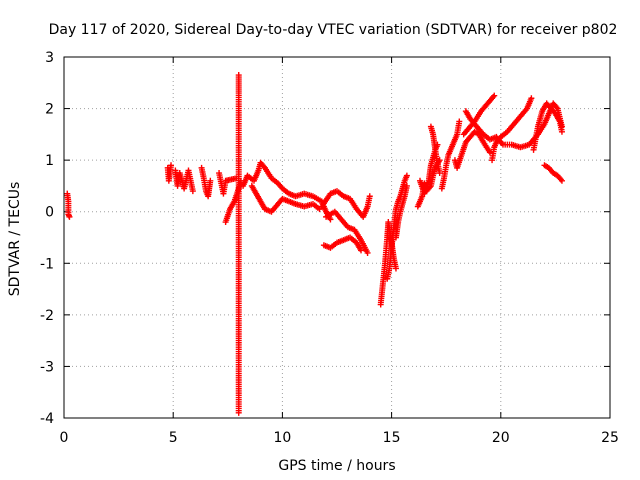  Describe the element at coordinates (336, 466) in the screenshot. I see `x-axis-label: GPS time / hours` at that location.